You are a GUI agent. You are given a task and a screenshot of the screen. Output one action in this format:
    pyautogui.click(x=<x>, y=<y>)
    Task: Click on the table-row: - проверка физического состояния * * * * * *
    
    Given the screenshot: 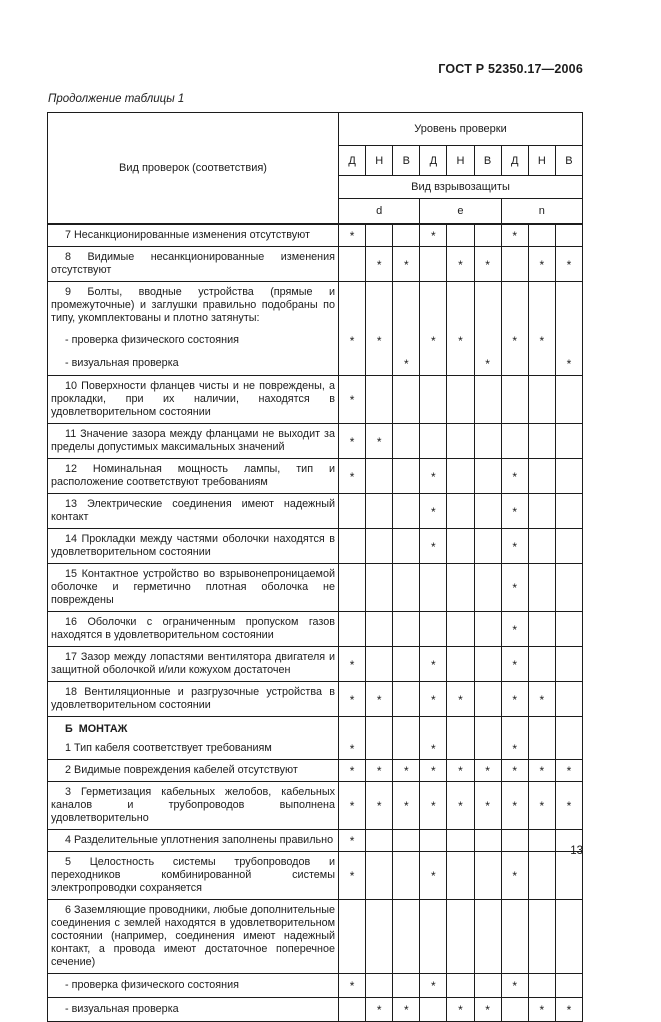 What is the action you would take?
    pyautogui.click(x=315, y=340)
    